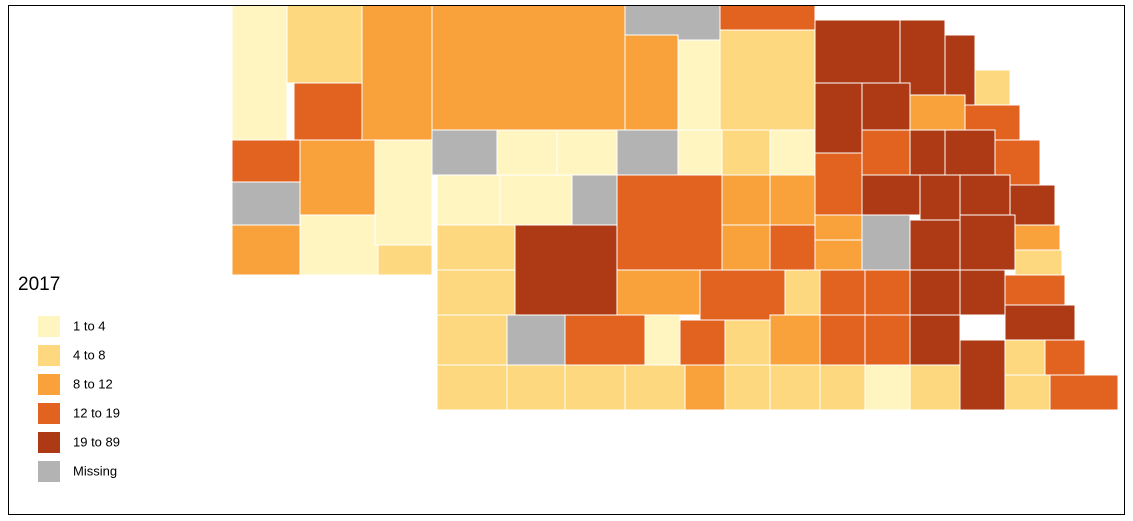  Describe the element at coordinates (95, 470) in the screenshot. I see `legend-label: Missing` at that location.